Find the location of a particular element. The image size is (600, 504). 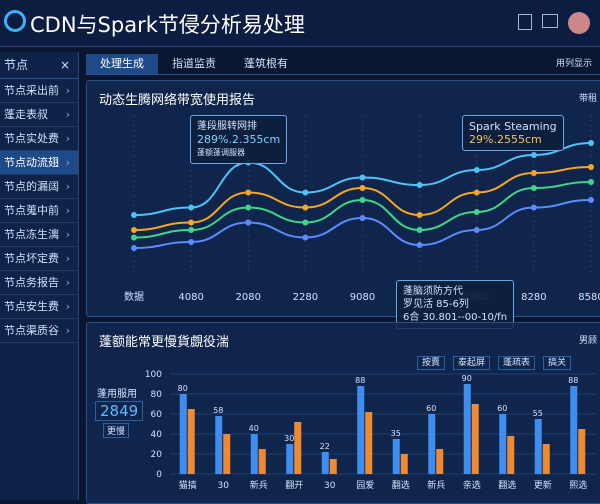

tooltip-value: 29%.2555cm is located at coordinates (505, 139).